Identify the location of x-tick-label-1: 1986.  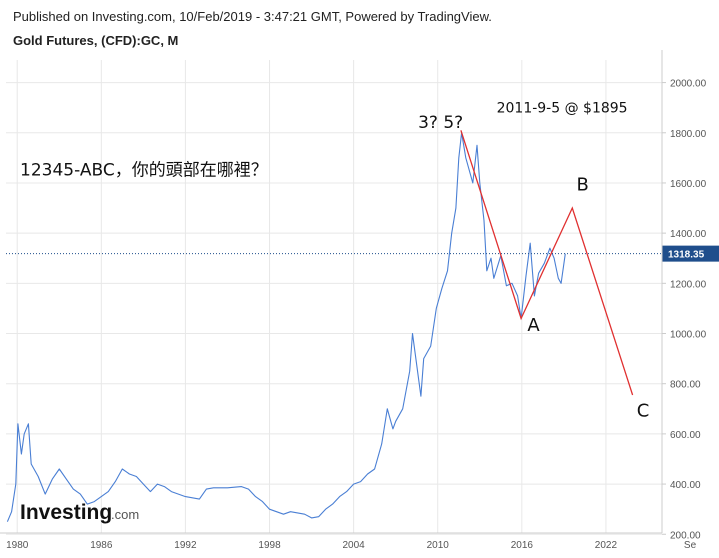
(101, 545).